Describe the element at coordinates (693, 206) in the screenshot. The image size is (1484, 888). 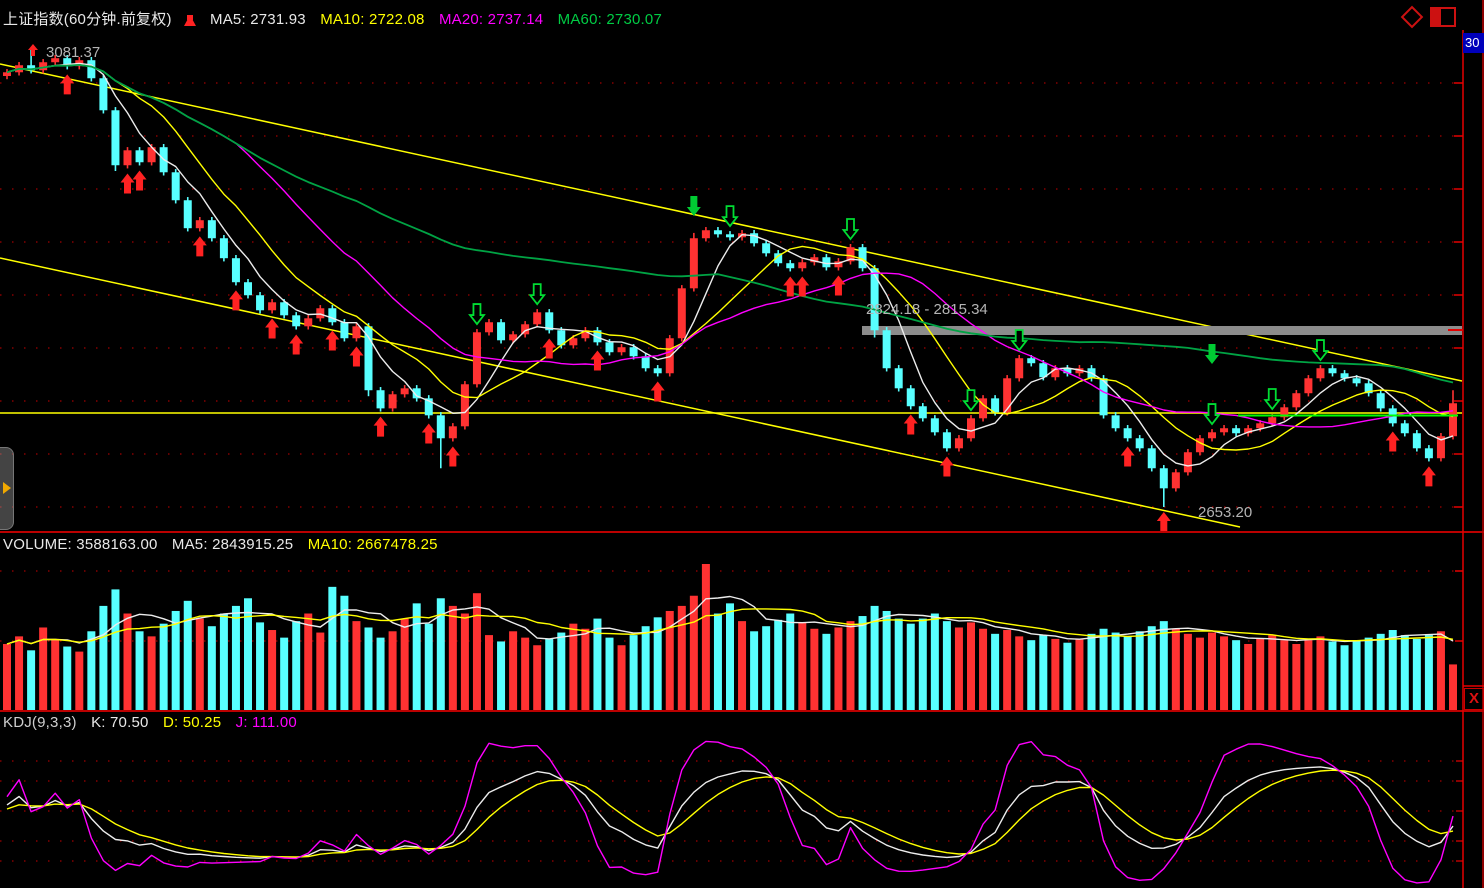
I see `sell-signal-arrow` at that location.